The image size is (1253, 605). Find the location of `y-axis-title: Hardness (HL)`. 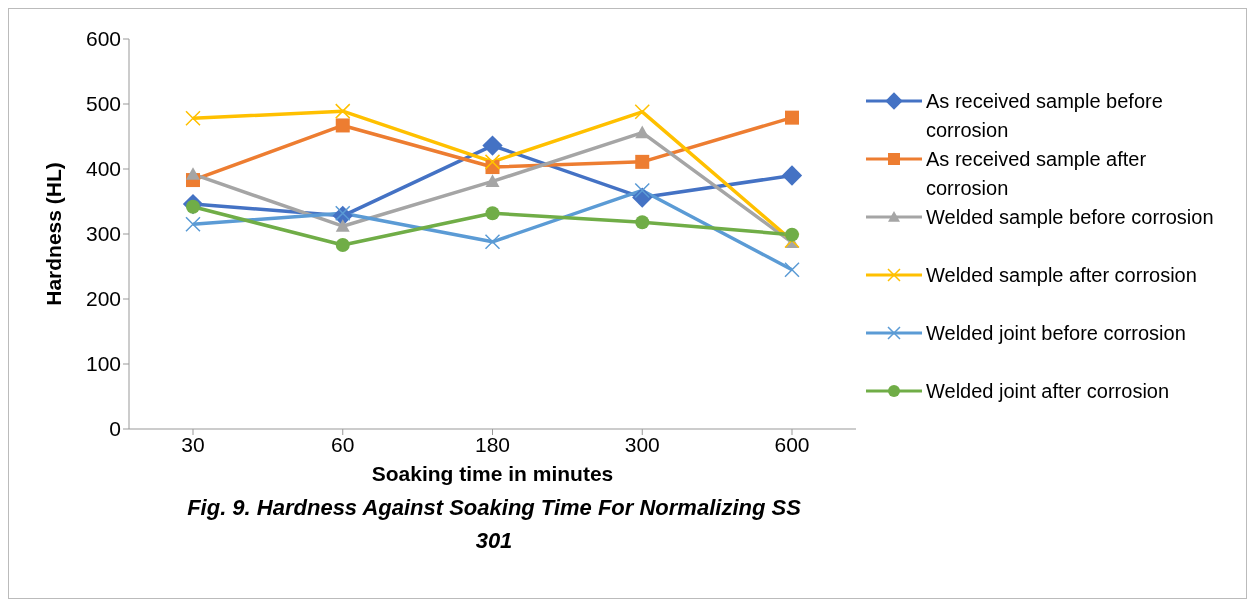

y-axis-title: Hardness (HL) is located at coordinates (54, 234).